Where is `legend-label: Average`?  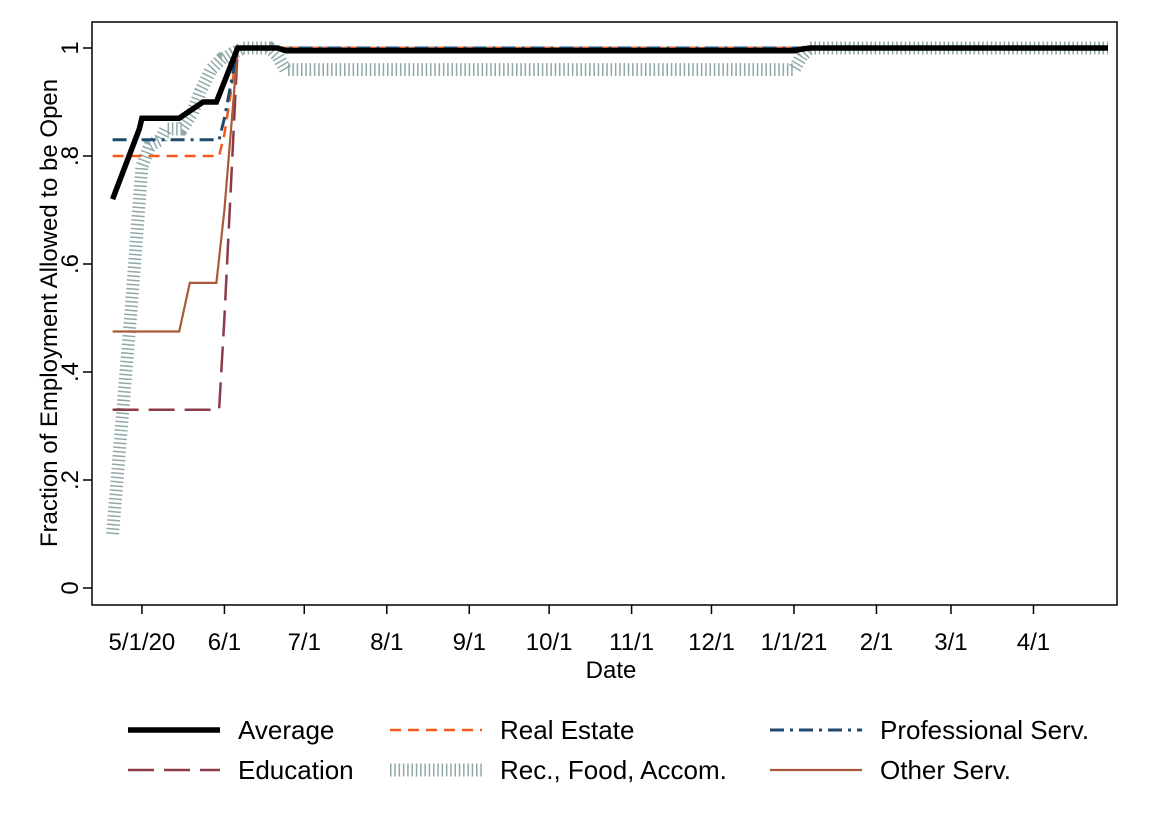 legend-label: Average is located at coordinates (286, 730).